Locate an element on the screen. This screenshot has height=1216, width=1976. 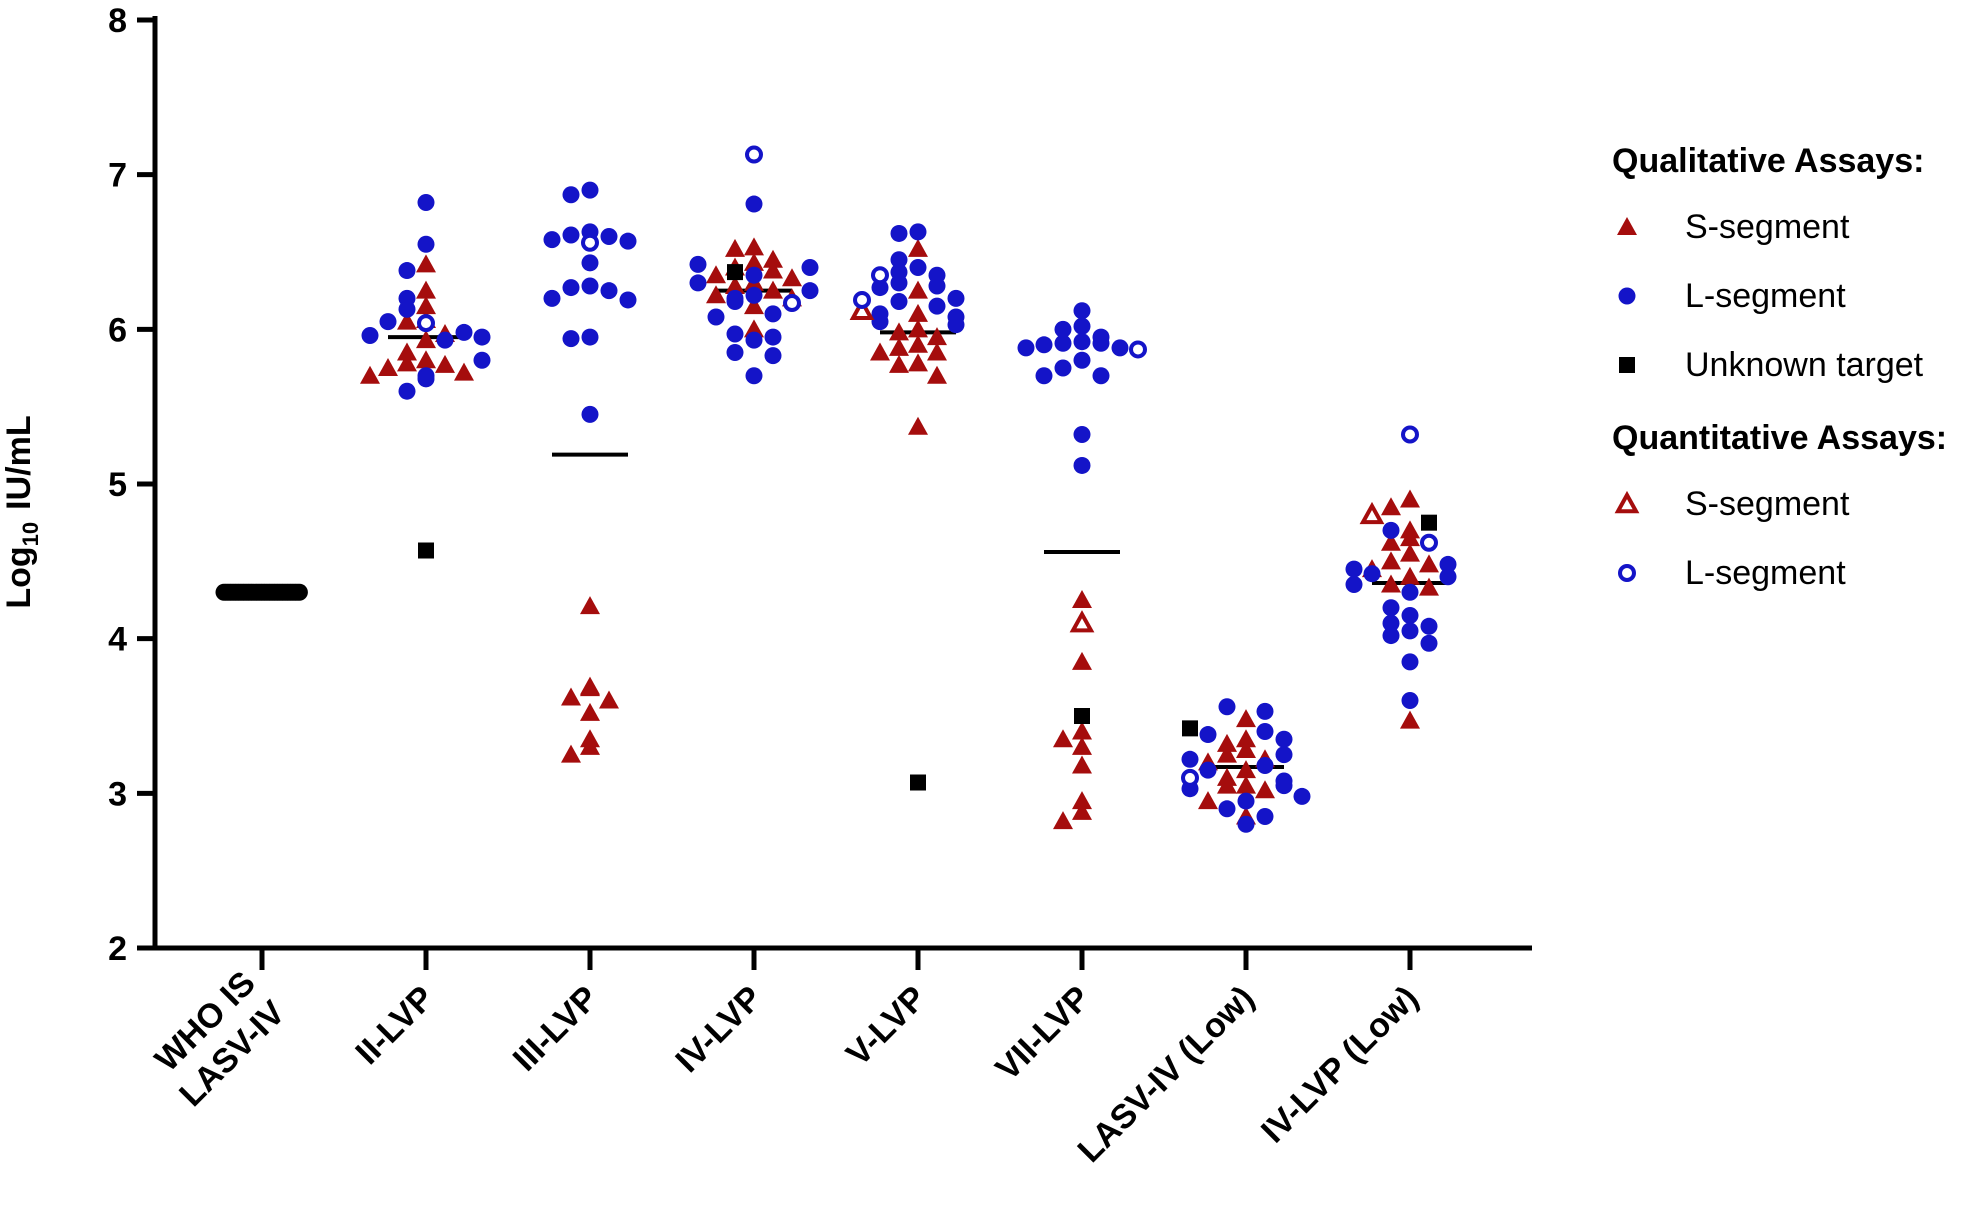
x-tick-label-line: LASV-IV (Low) is located at coordinates (1166, 1074).